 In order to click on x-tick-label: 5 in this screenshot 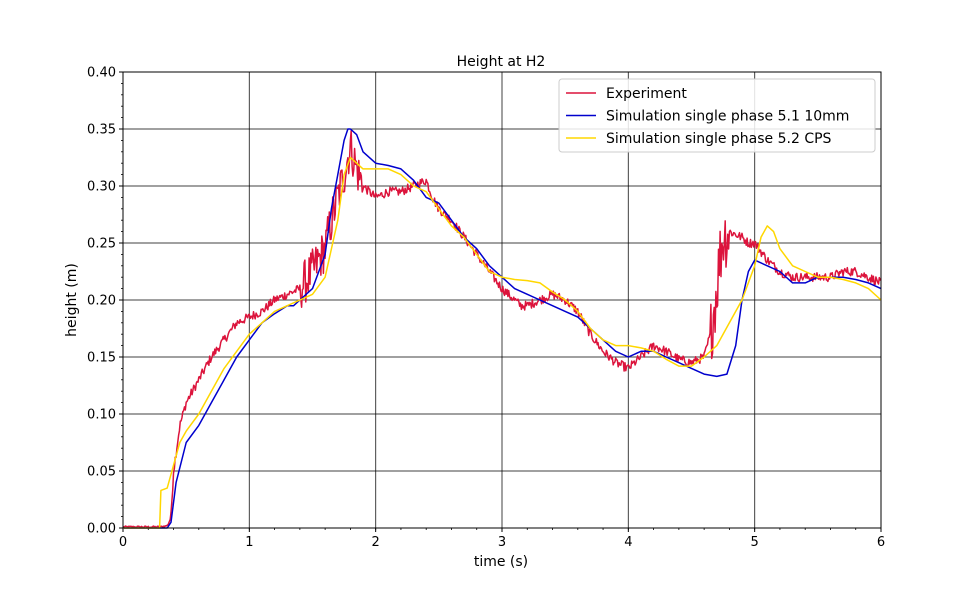, I will do `click(755, 542)`.